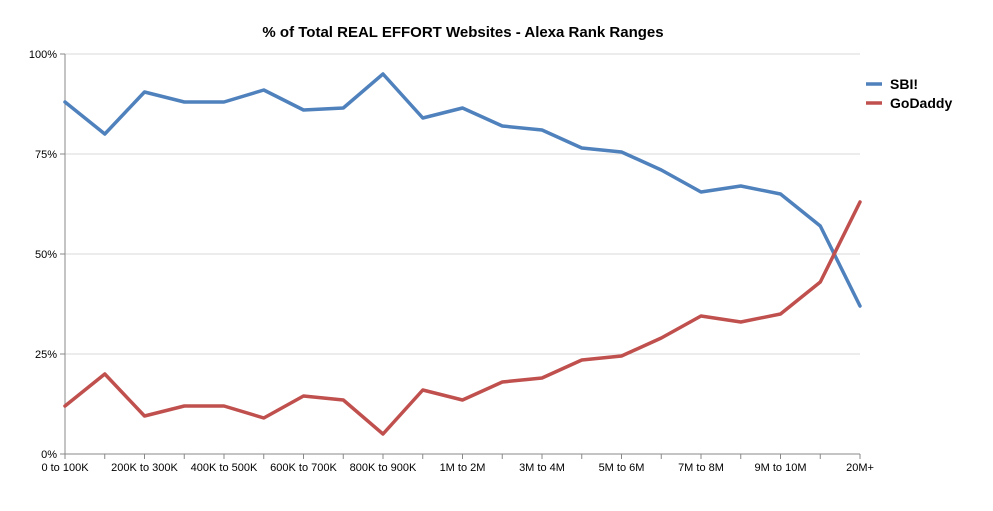  Describe the element at coordinates (622, 468) in the screenshot. I see `x-tick-label: 5M to 6M` at that location.